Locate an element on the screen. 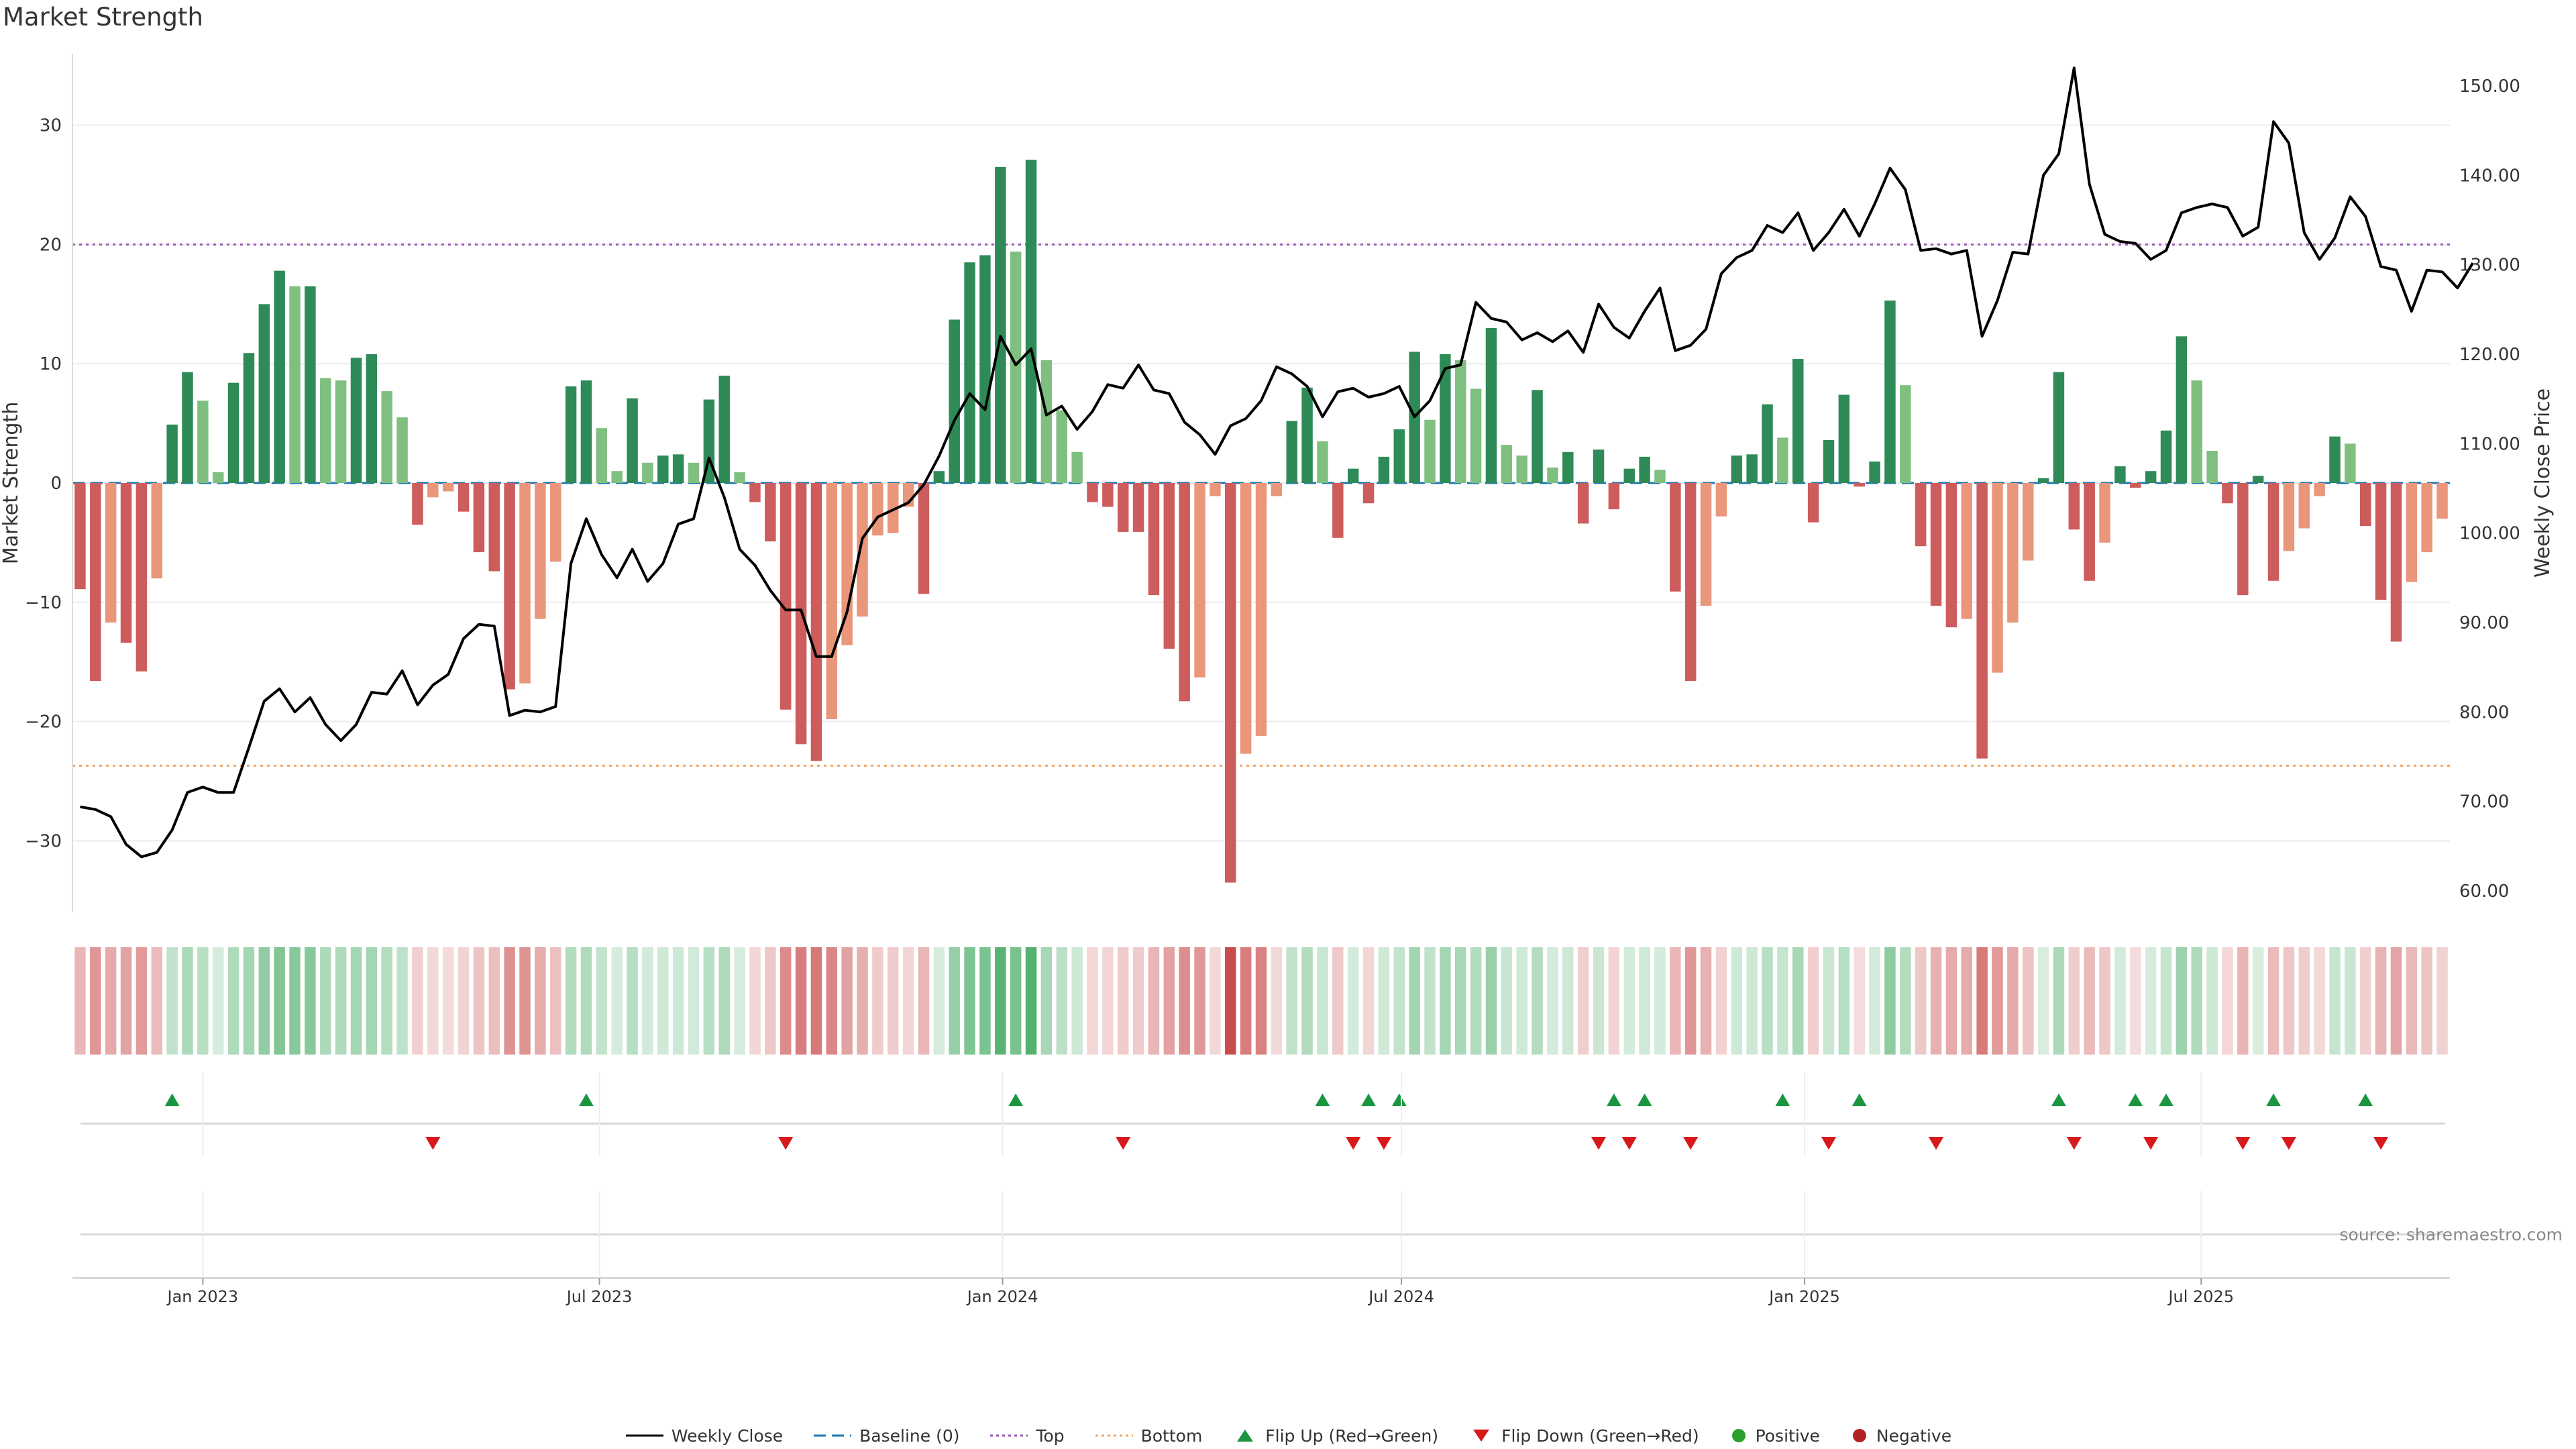 The image size is (2576, 1449). legend-label: Positive is located at coordinates (1787, 1436).